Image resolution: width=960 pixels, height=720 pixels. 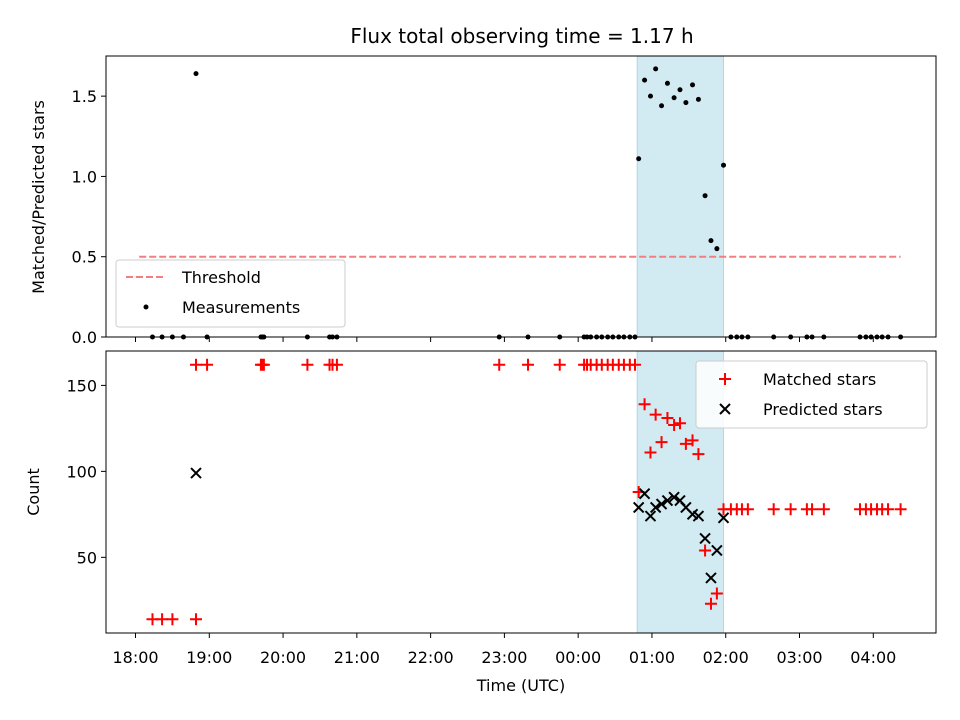 I want to click on count-y-tick-label: 150, so click(x=81, y=385).